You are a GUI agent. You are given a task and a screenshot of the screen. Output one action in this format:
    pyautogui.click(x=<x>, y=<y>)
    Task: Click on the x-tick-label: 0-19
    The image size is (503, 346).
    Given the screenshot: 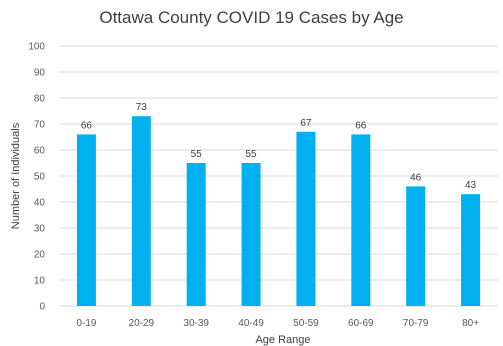 What is the action you would take?
    pyautogui.click(x=86, y=323)
    